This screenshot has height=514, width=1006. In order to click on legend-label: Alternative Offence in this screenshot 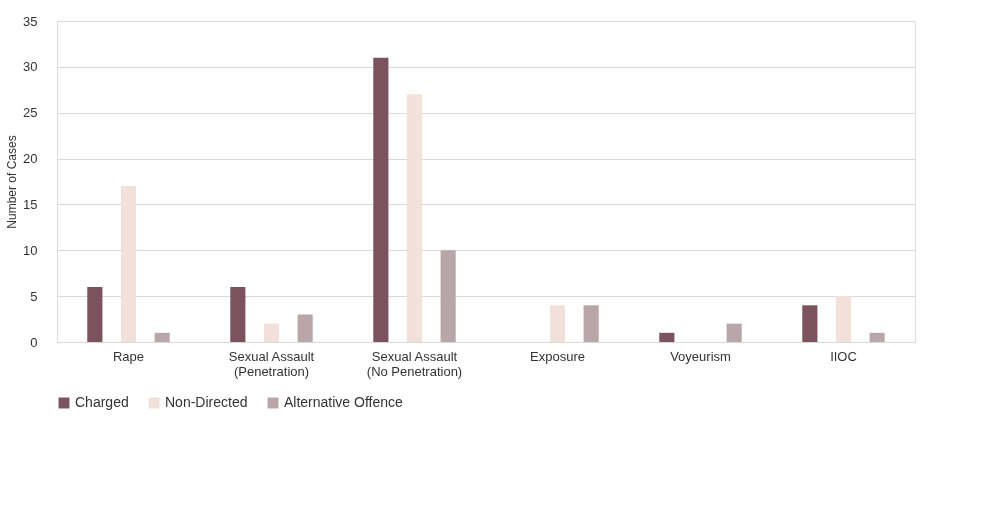, I will do `click(344, 402)`.